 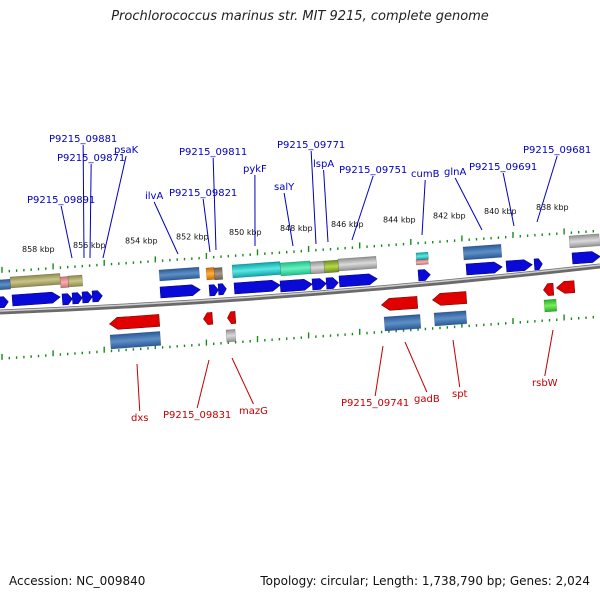 What do you see at coordinates (399, 220) in the screenshot?
I see `scale-label: 844 kbp` at bounding box center [399, 220].